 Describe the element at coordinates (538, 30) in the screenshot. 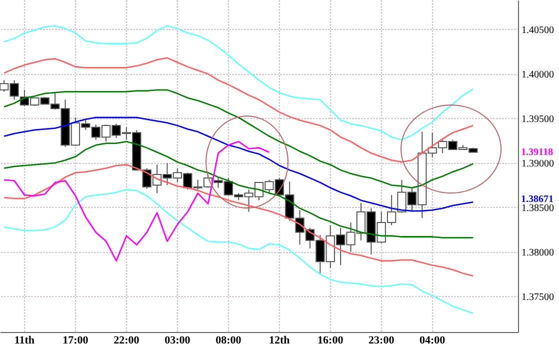

I see `y-tick-label: 1.40500` at that location.